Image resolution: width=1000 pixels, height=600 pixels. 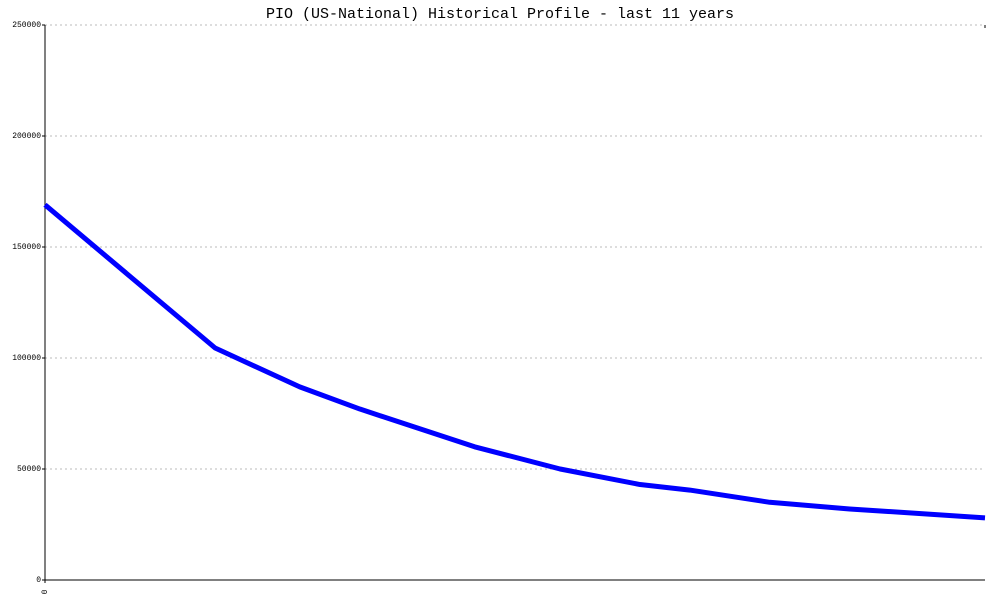 I want to click on y-tick-label: 100000, so click(x=26, y=358).